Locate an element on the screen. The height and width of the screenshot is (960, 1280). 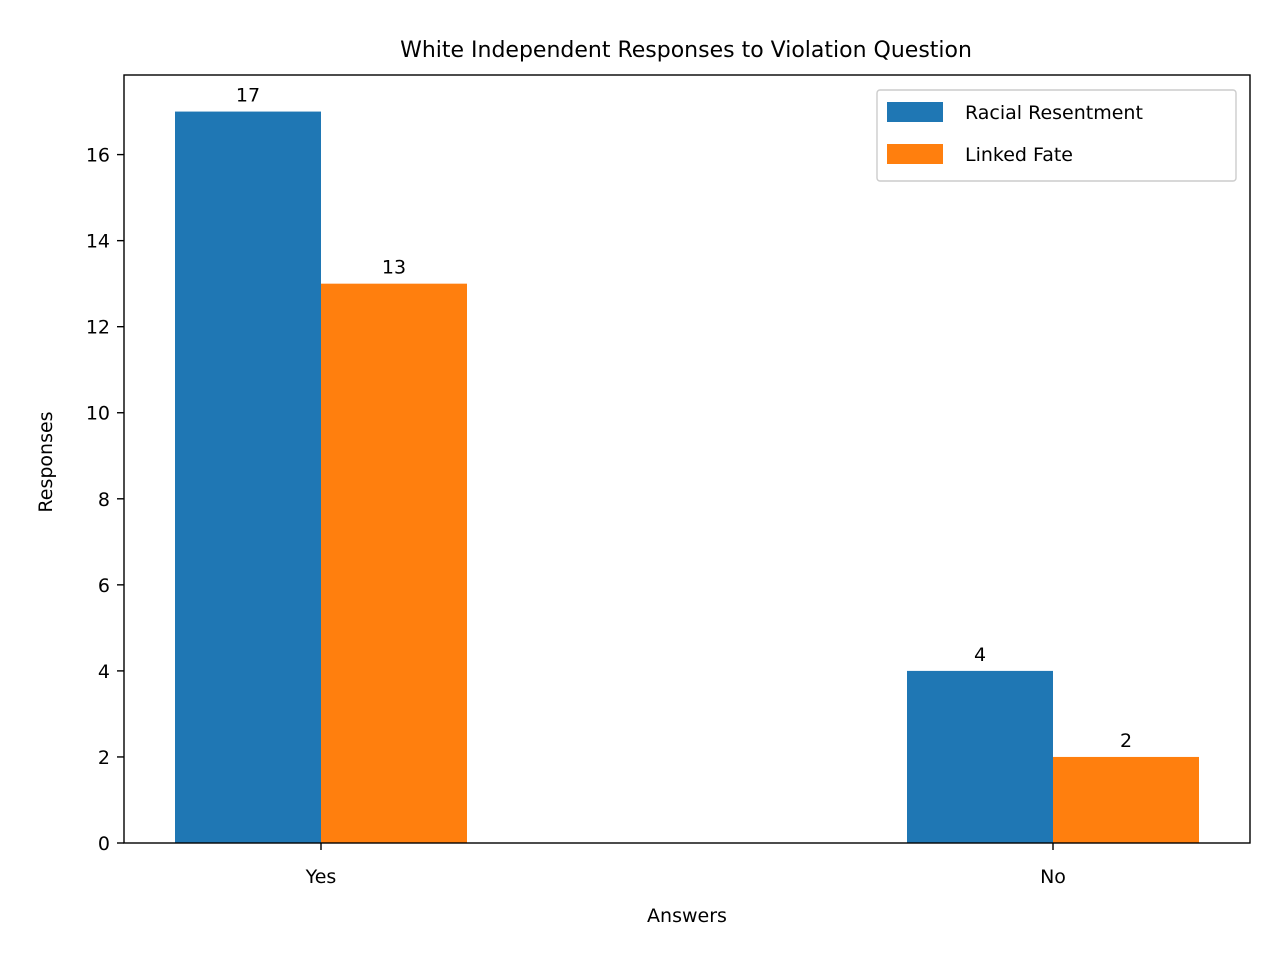
x-axis: Yes No is located at coordinates (685, 865).